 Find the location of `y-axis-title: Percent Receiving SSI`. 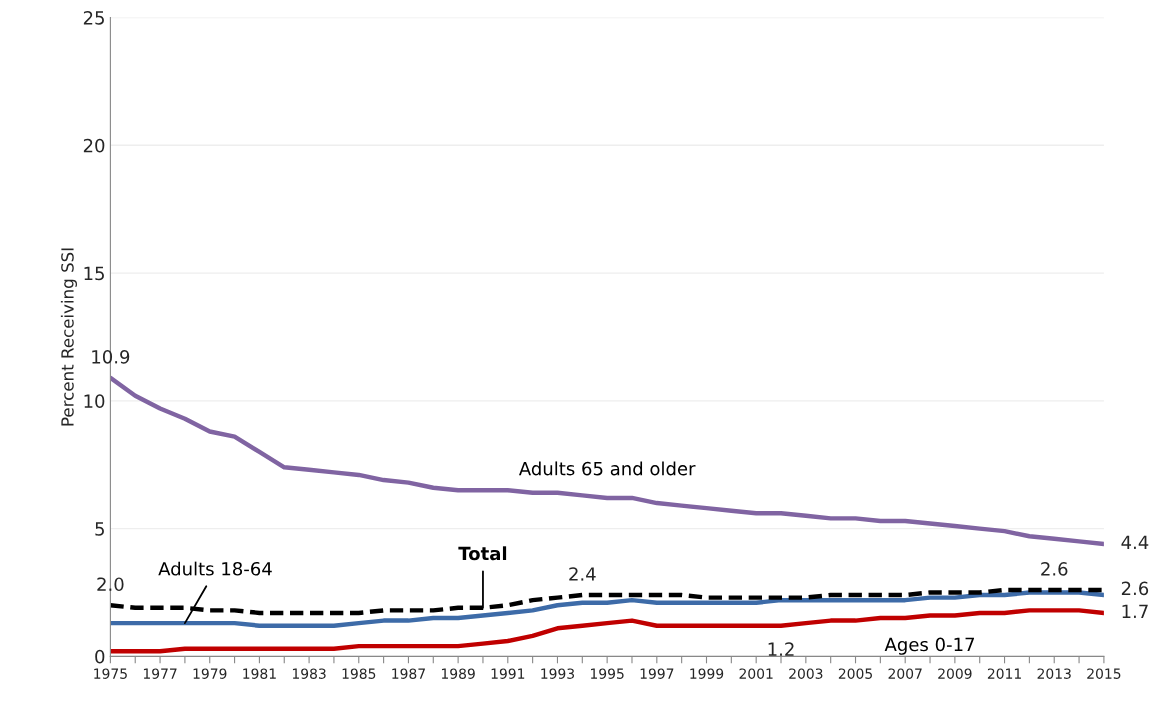

y-axis-title: Percent Receiving SSI is located at coordinates (68, 337).